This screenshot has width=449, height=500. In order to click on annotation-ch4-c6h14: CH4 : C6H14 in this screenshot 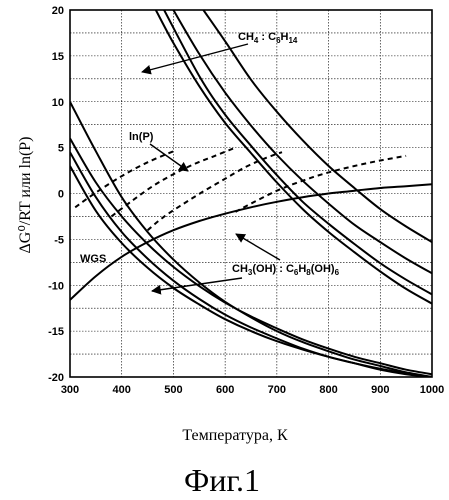, I will do `click(268, 38)`.